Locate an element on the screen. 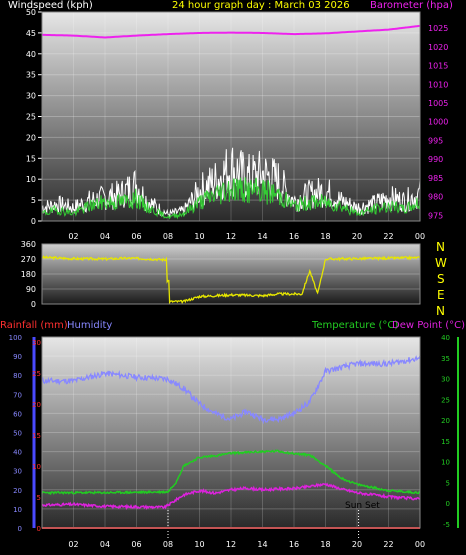  direction-panel-frame is located at coordinates (231, 274).